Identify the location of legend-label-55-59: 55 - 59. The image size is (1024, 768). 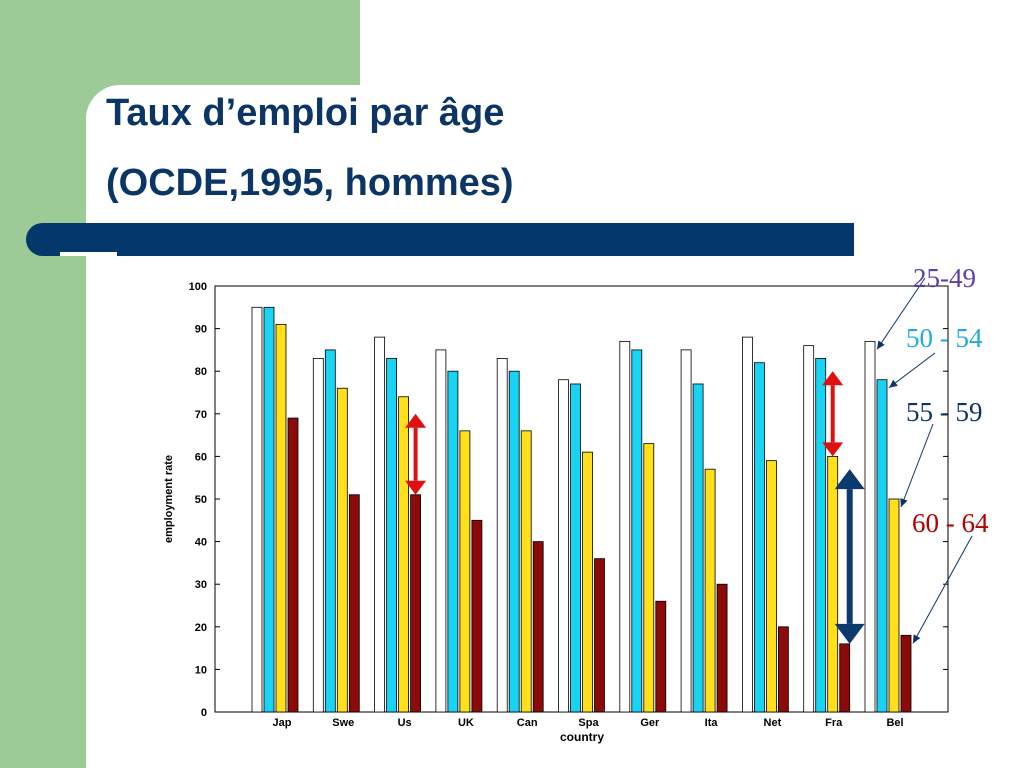
(944, 412).